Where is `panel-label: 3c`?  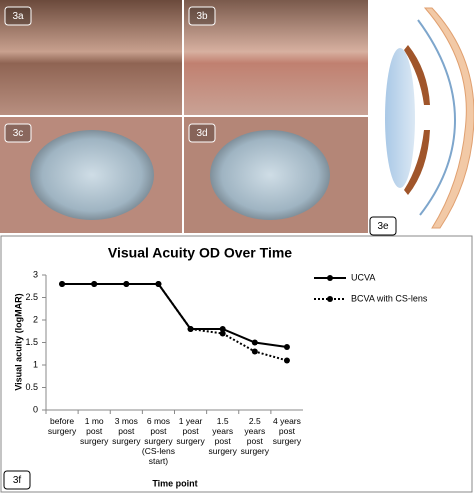
panel-label: 3c is located at coordinates (18, 133).